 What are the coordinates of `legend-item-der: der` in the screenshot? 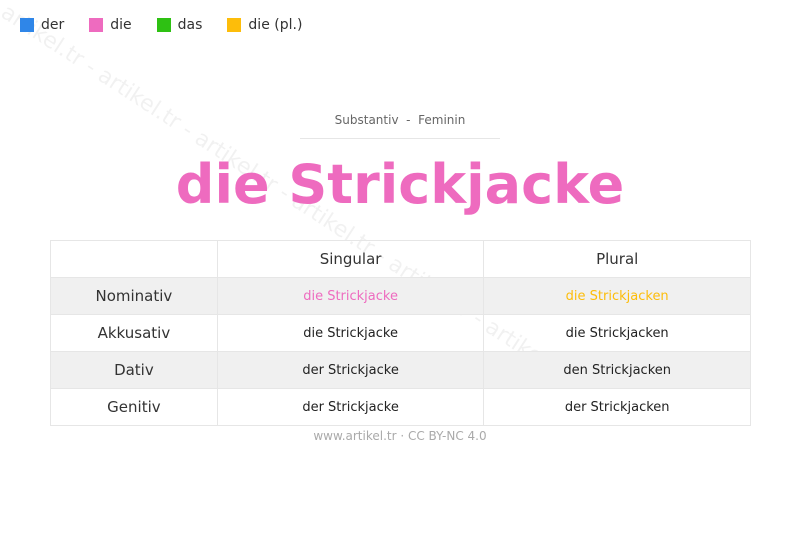 It's located at (42, 25).